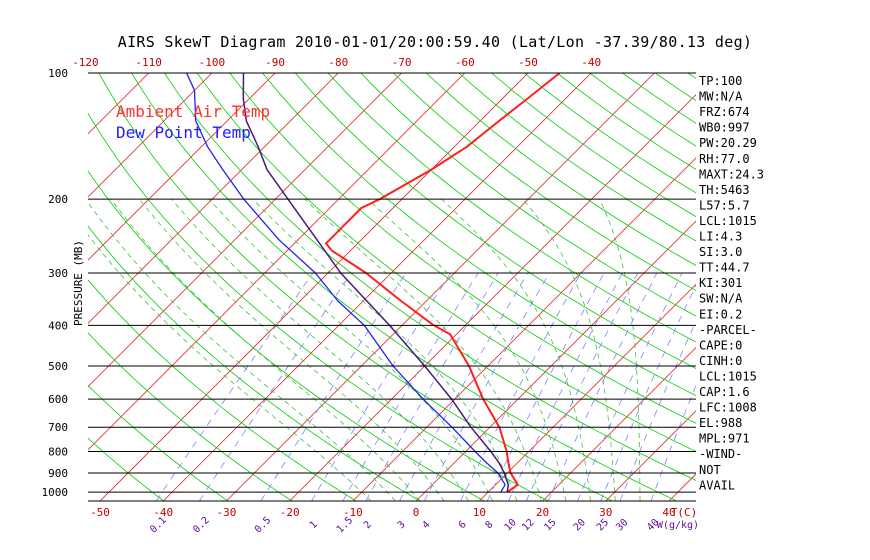 This screenshot has height=560, width=870. What do you see at coordinates (58, 399) in the screenshot?
I see `pressure-tick-label: 600` at bounding box center [58, 399].